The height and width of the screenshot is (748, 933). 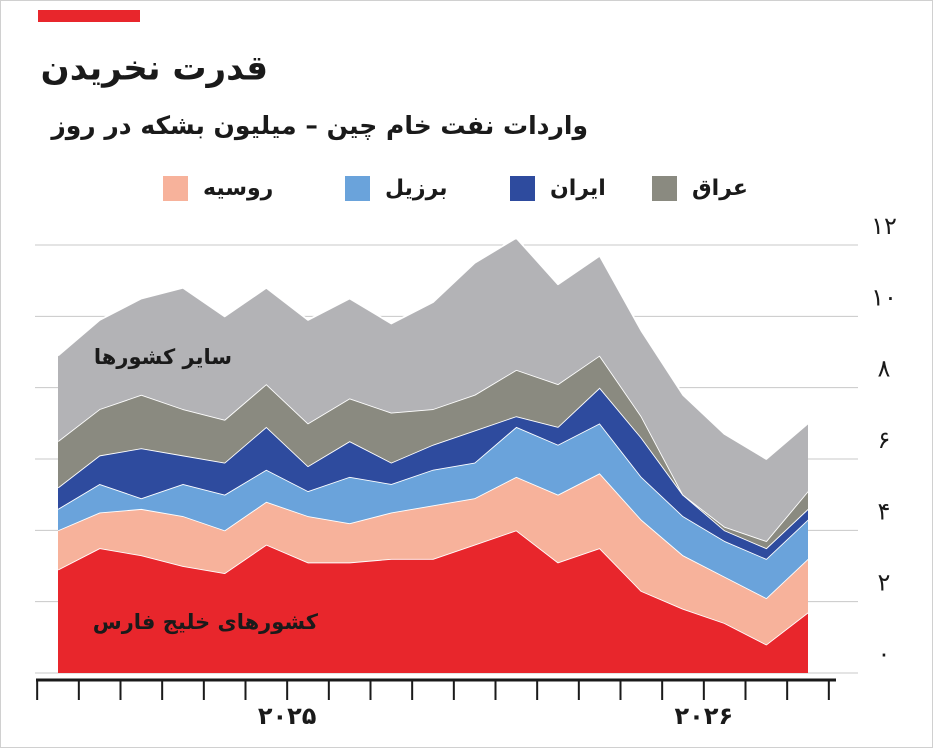 I want to click on legend-label: عراق, so click(x=720, y=188).